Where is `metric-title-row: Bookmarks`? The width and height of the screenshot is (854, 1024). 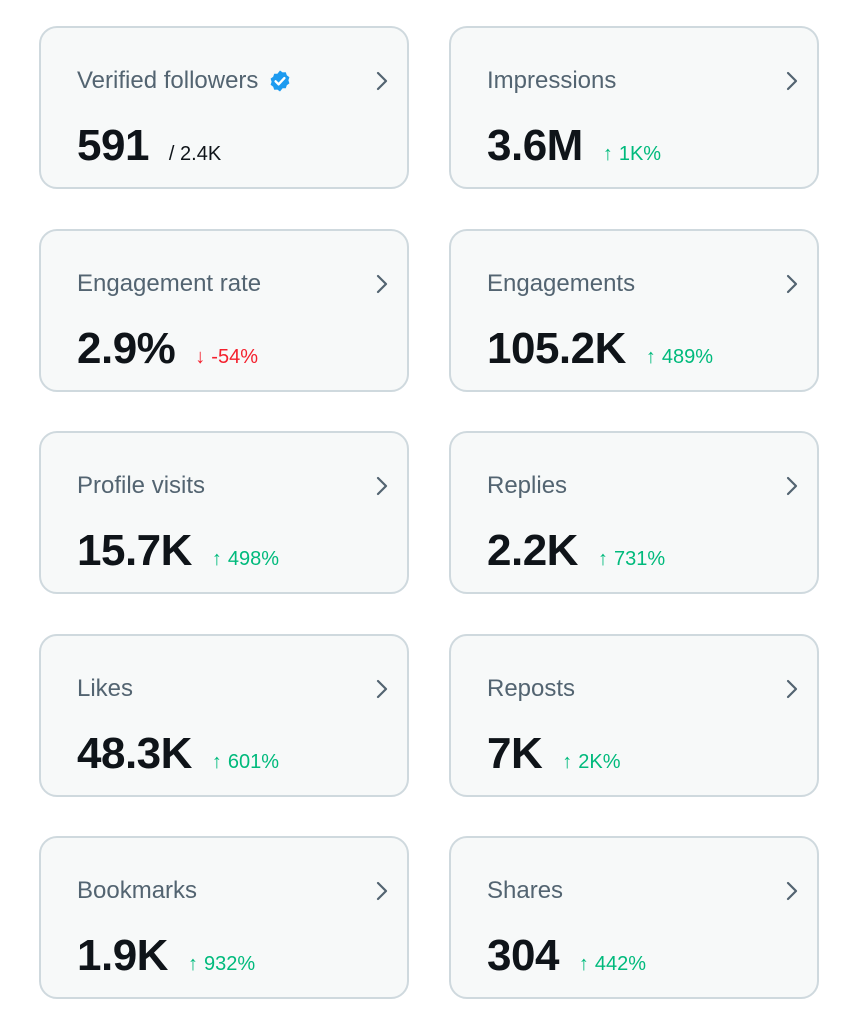
metric-title-row: Bookmarks is located at coordinates (137, 891).